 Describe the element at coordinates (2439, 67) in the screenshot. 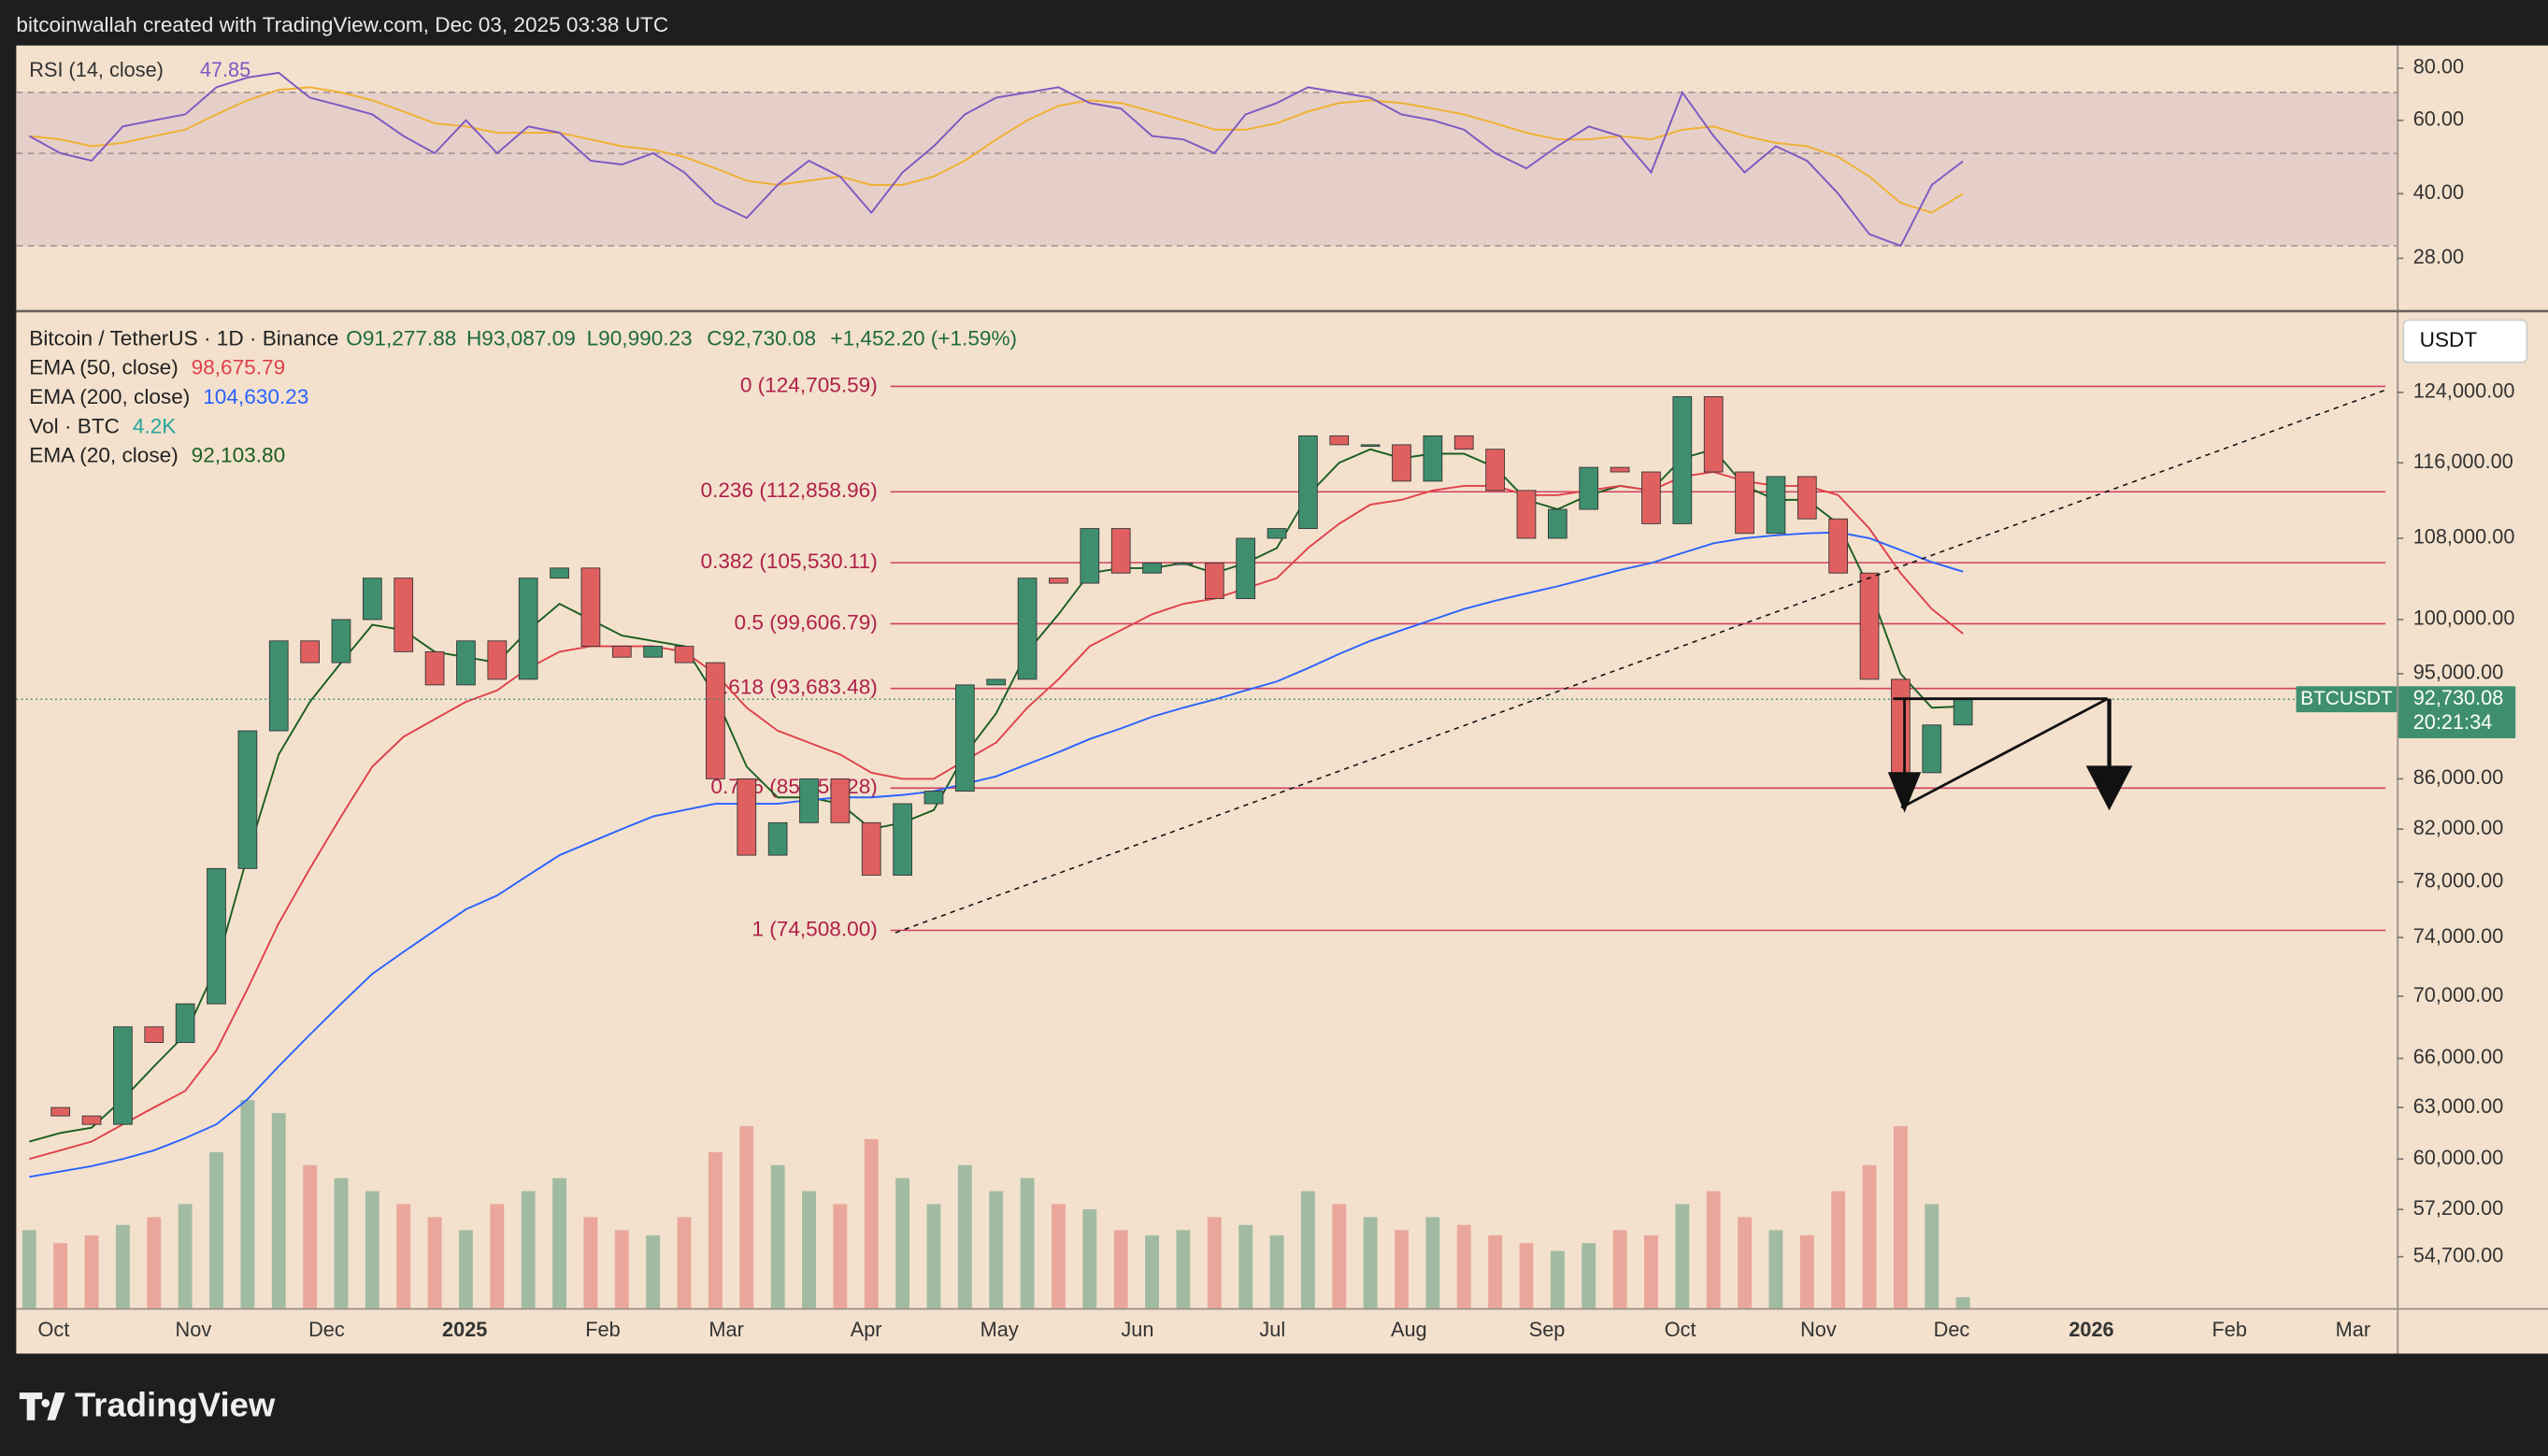

I see `rsi-tick-label: 80.00` at that location.